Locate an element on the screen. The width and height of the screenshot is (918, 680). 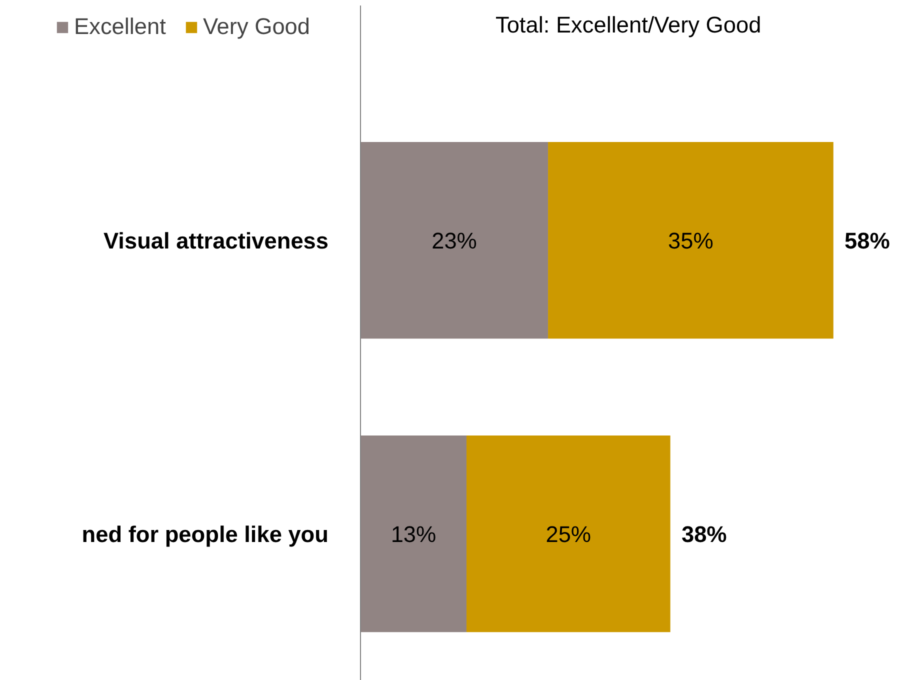
data-label: 35% is located at coordinates (691, 240).